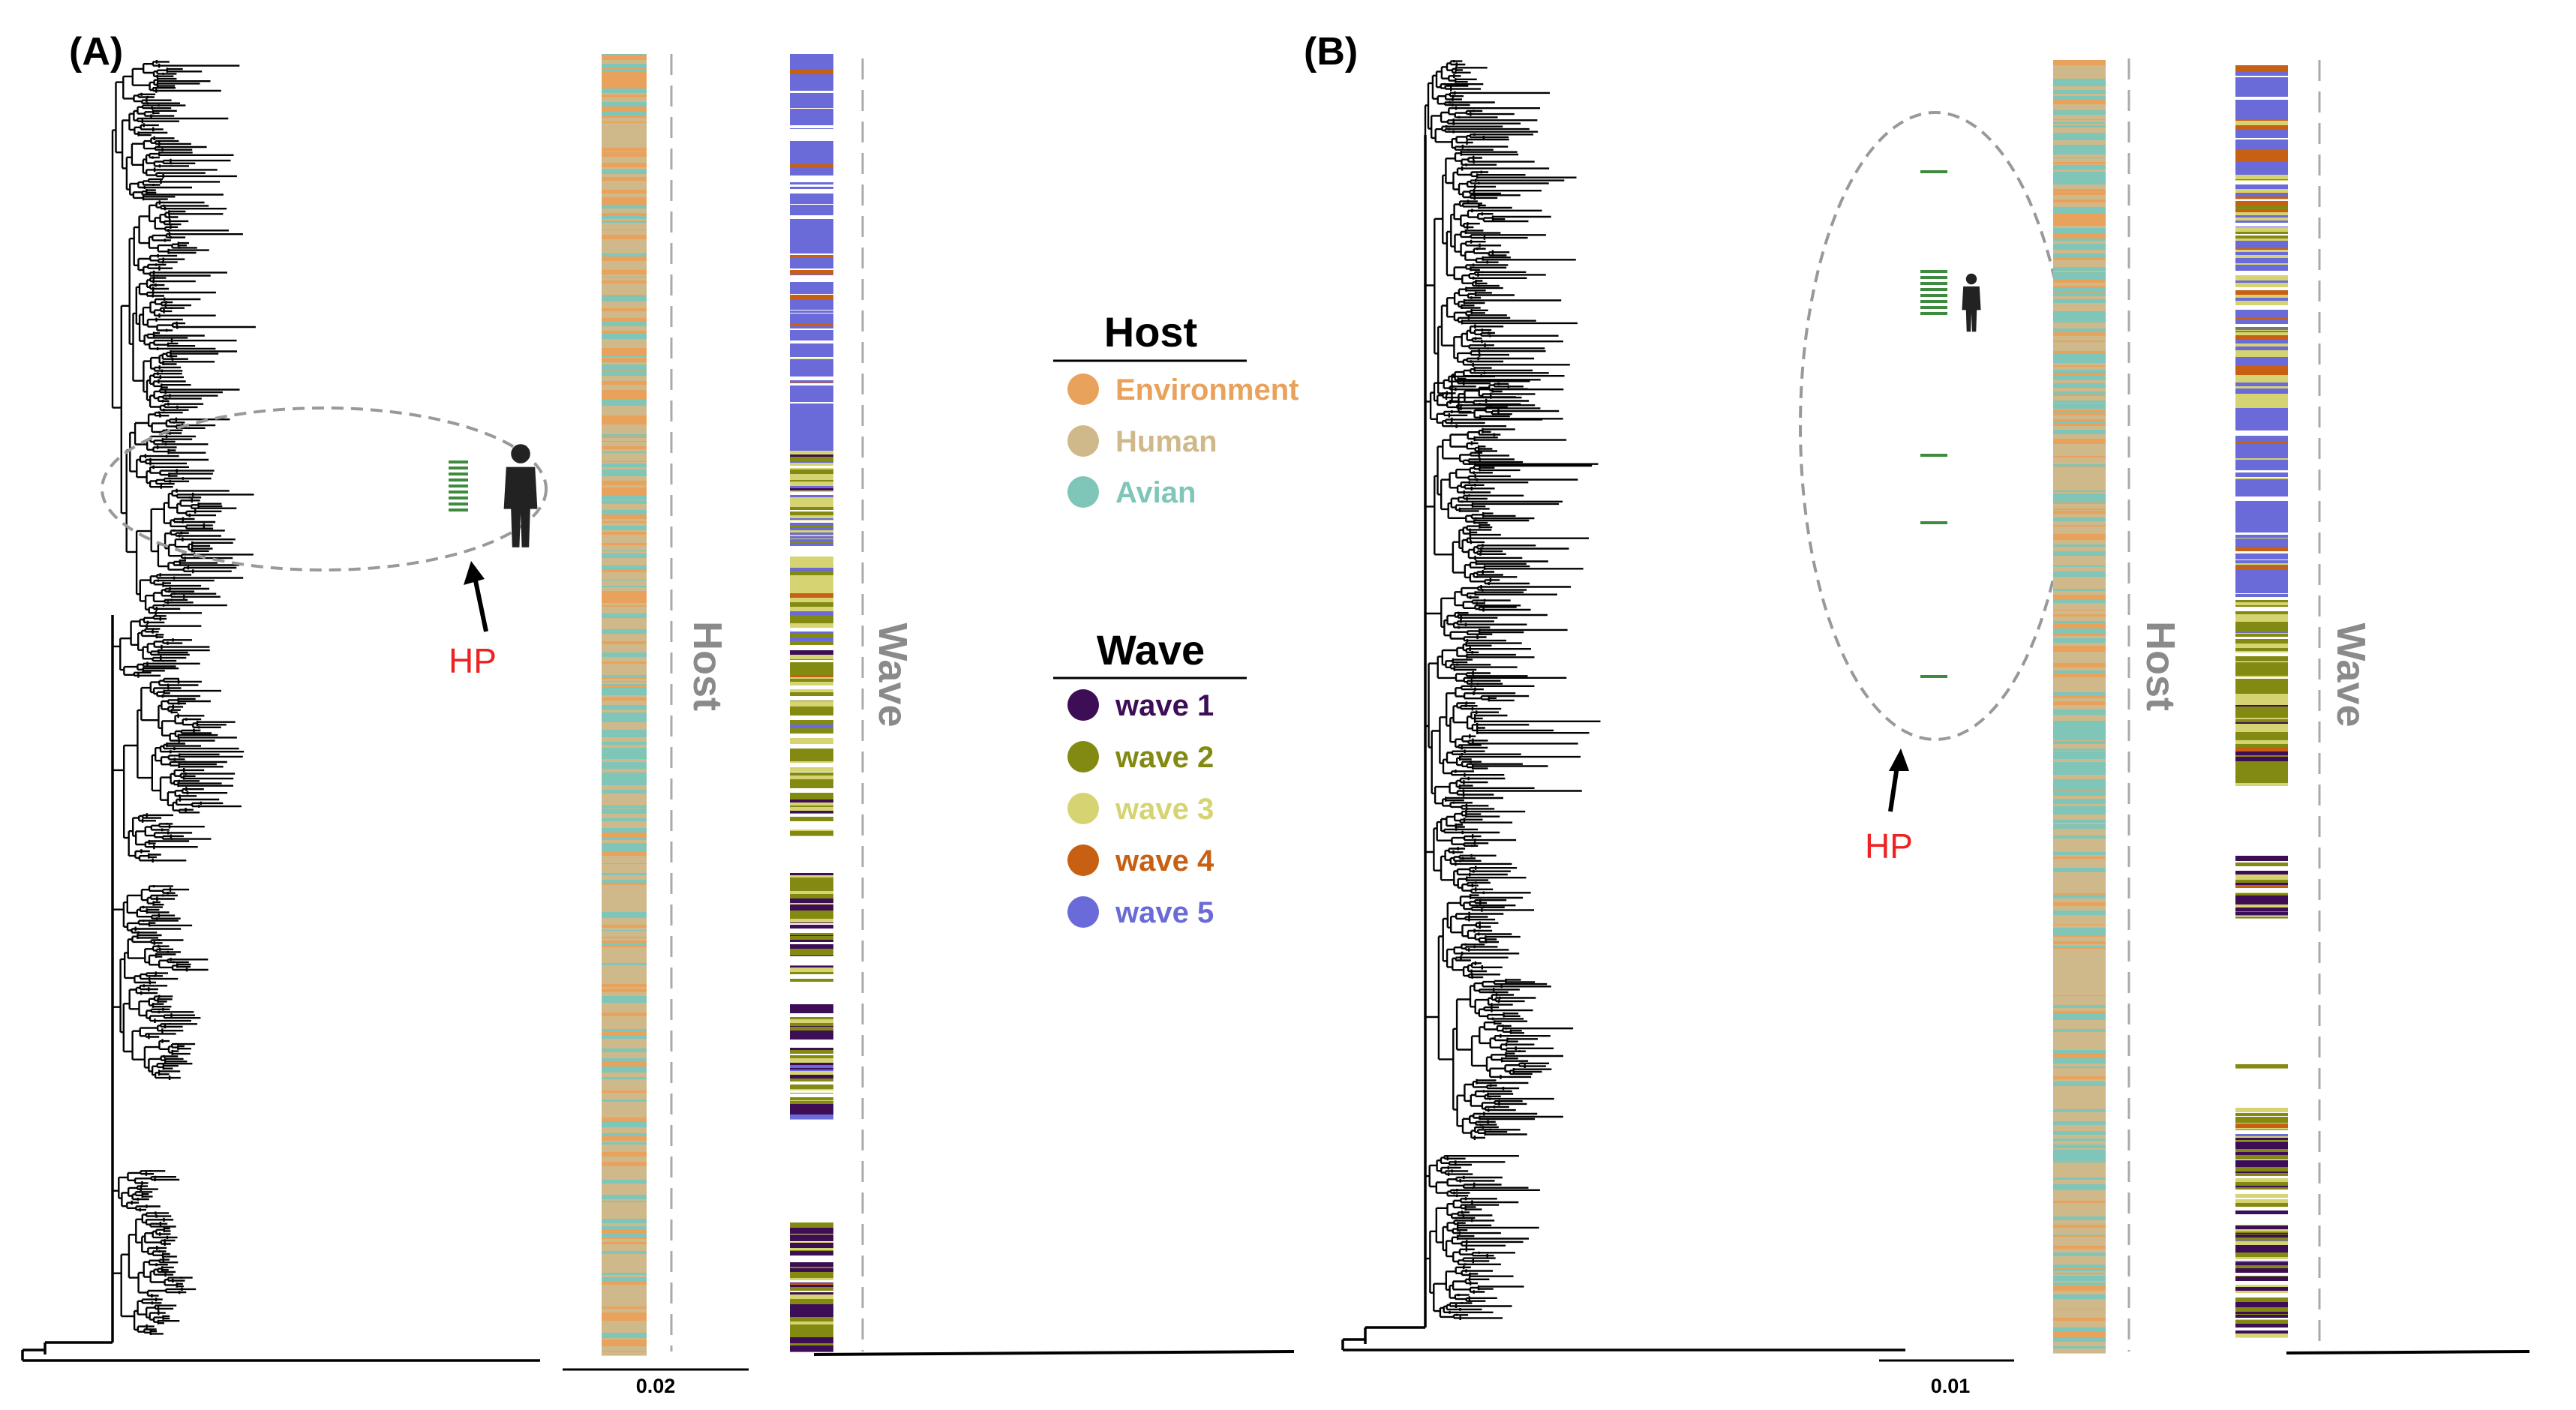  I want to click on panel-a-tree-clade2-branches, so click(178, 738).